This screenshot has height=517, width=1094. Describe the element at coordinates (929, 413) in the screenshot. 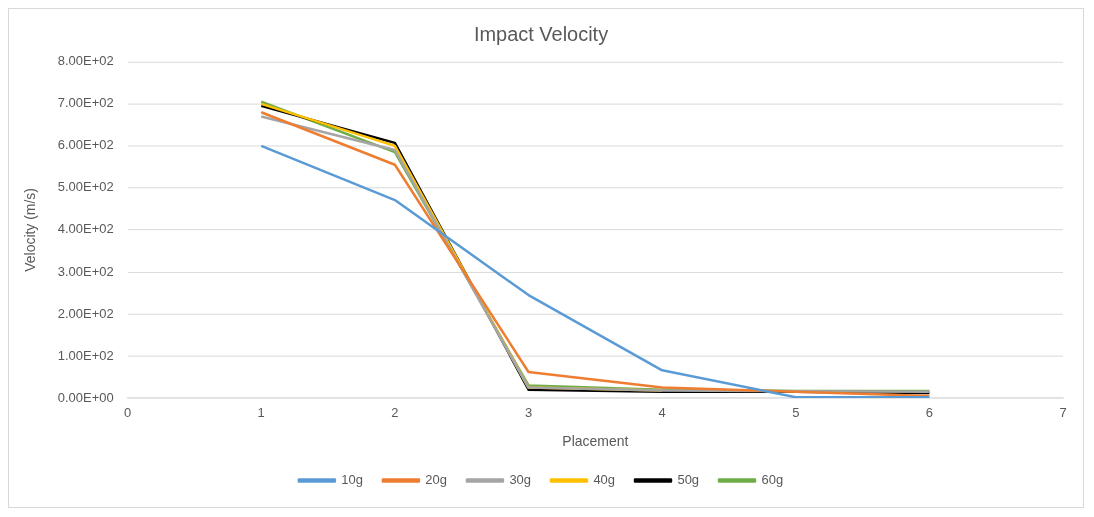

I see `x-tick-label: 6` at that location.